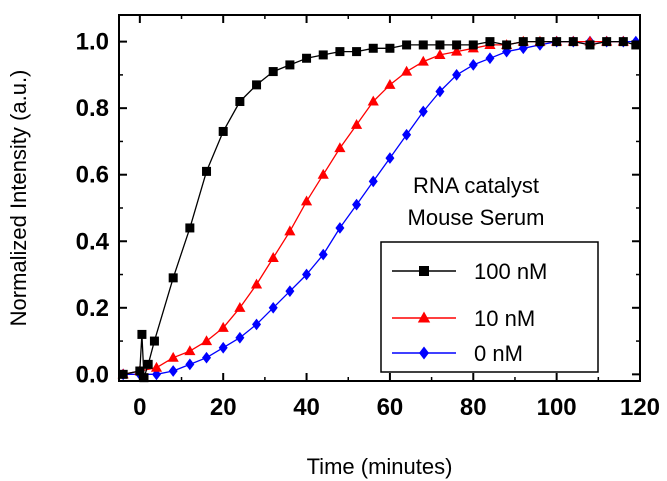  What do you see at coordinates (306, 407) in the screenshot?
I see `x-tick-label: 40` at bounding box center [306, 407].